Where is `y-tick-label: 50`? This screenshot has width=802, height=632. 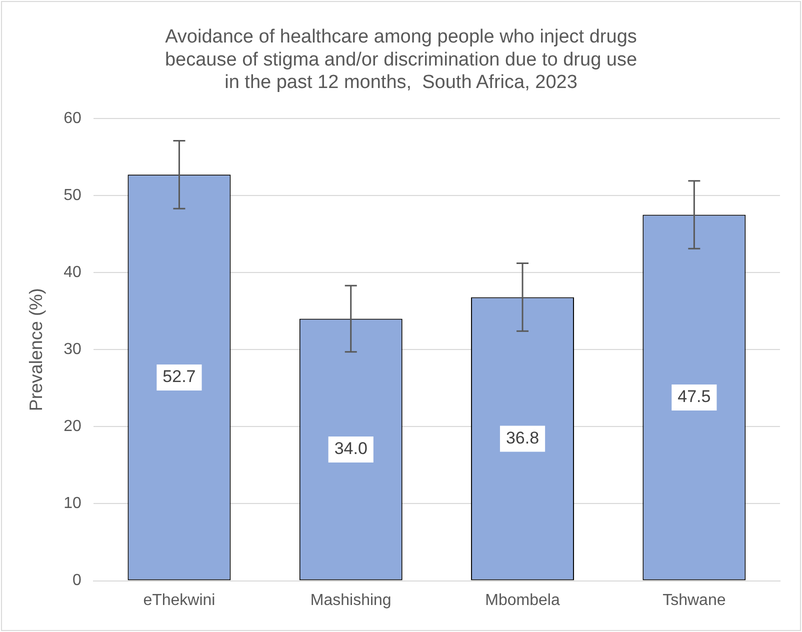
y-tick-label: 50 is located at coordinates (73, 195).